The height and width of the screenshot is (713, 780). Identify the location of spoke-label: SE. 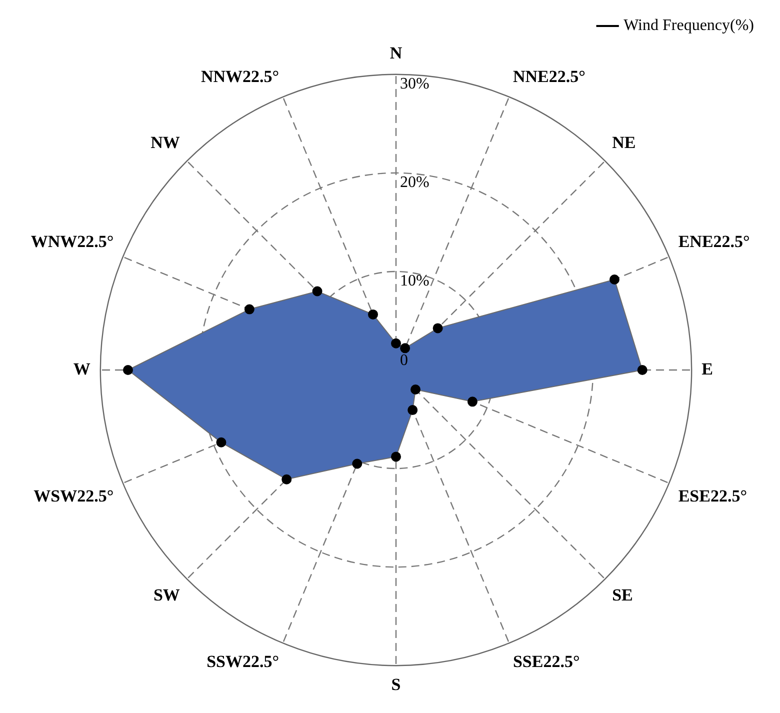
(622, 595).